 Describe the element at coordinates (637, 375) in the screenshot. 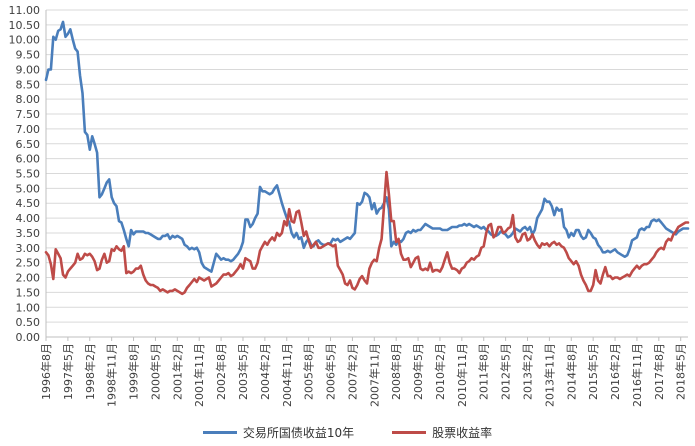

I see `x-tick-label: 2016年11月` at that location.